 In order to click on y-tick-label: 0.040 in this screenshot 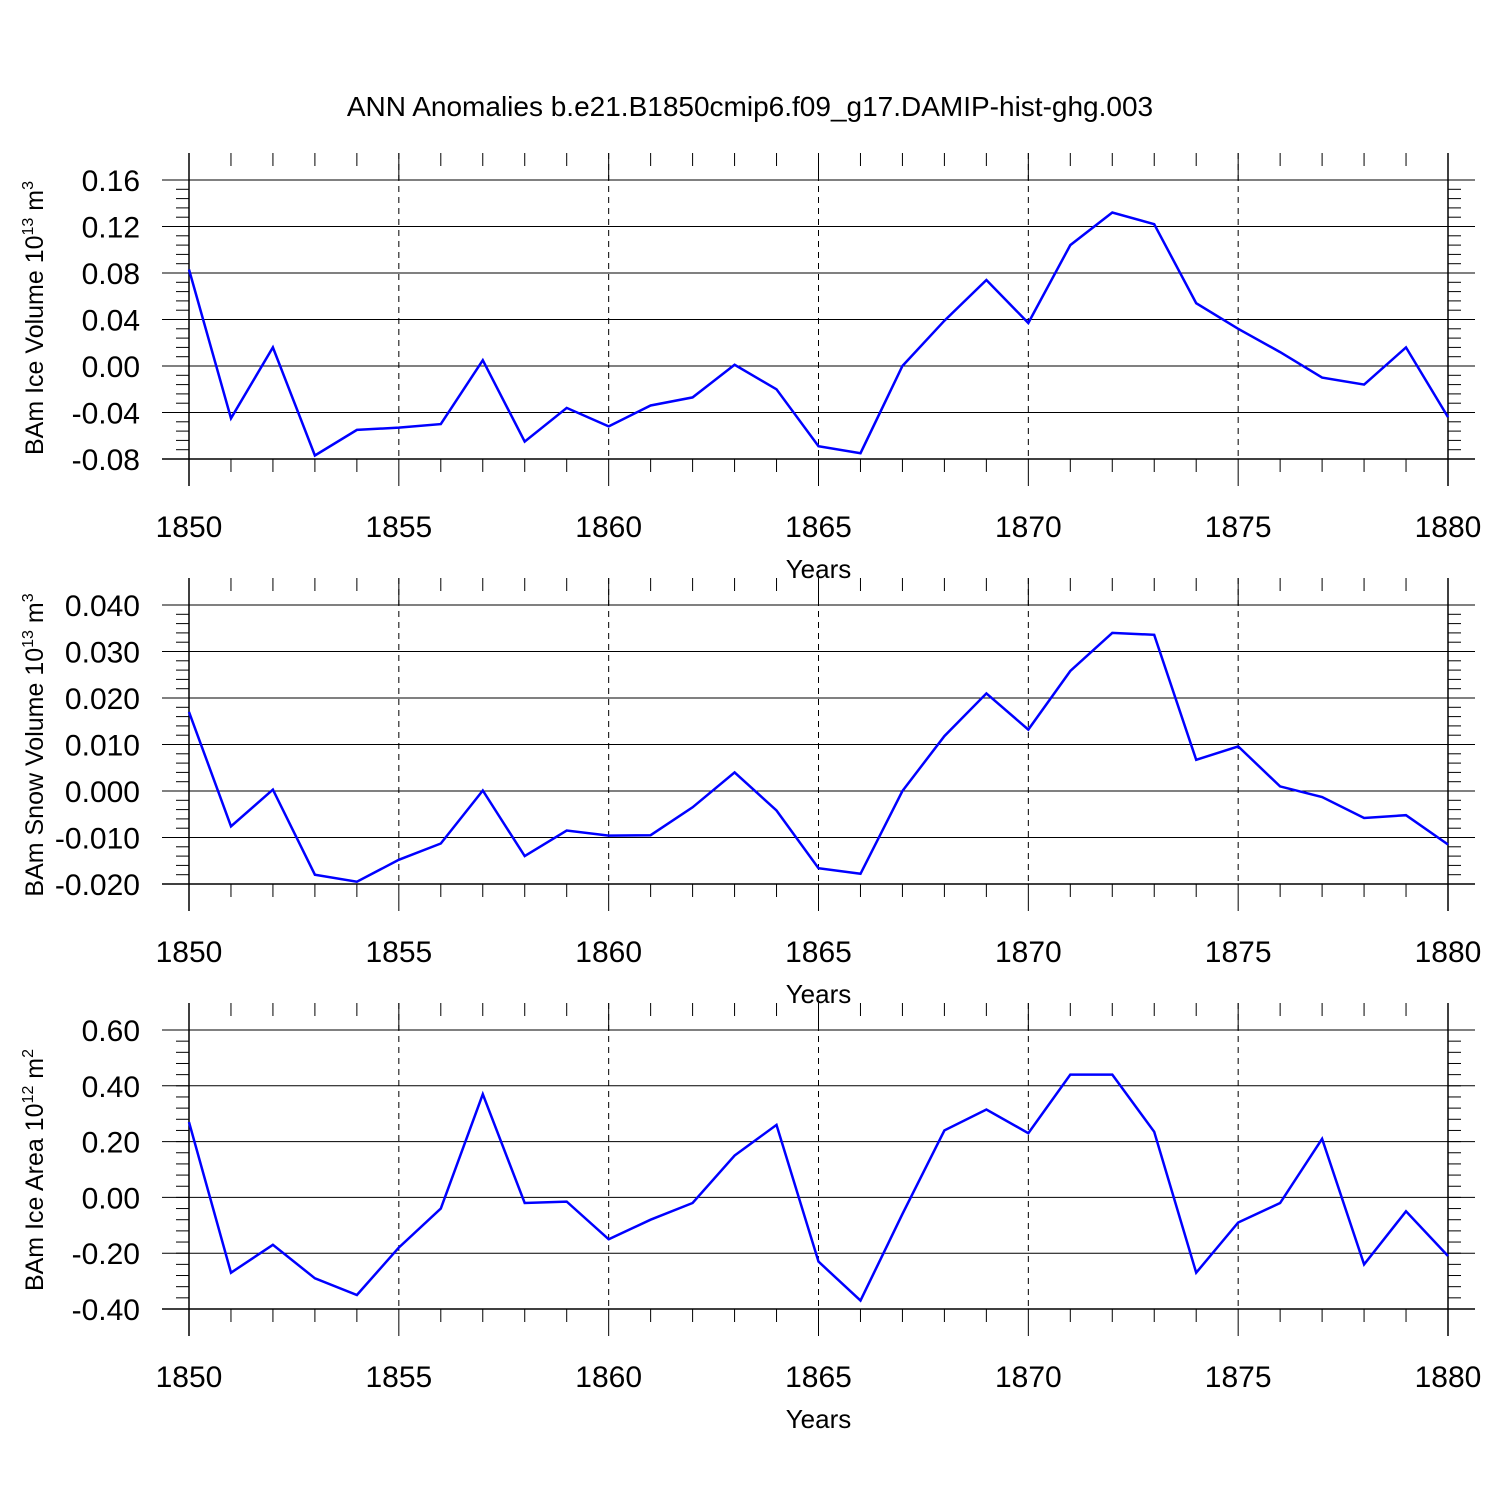, I will do `click(102, 606)`.